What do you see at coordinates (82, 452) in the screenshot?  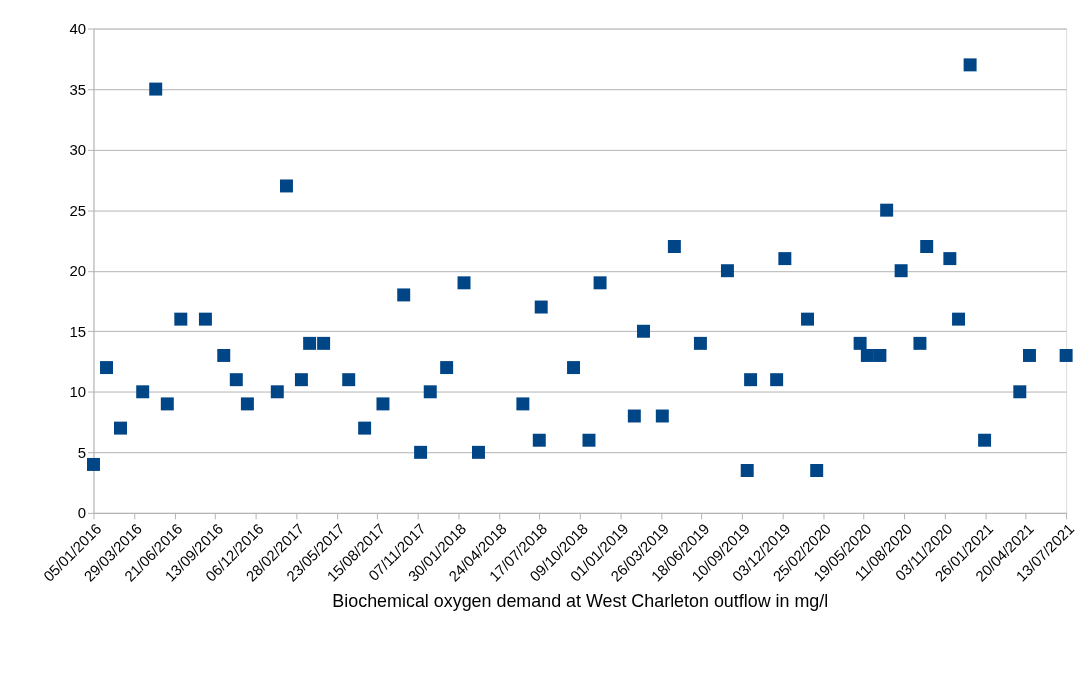 I see `y-tick-label: 5` at bounding box center [82, 452].